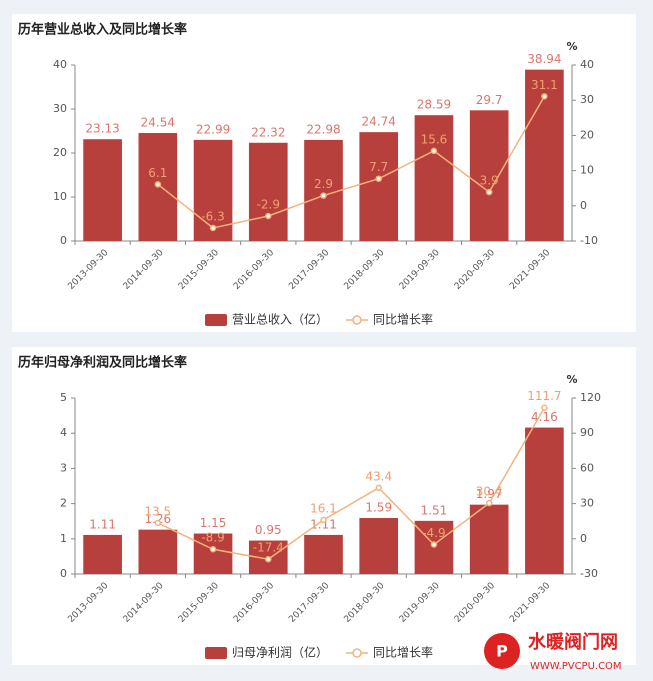 The image size is (653, 681). I want to click on y-tick-label: 30, so click(60, 108).